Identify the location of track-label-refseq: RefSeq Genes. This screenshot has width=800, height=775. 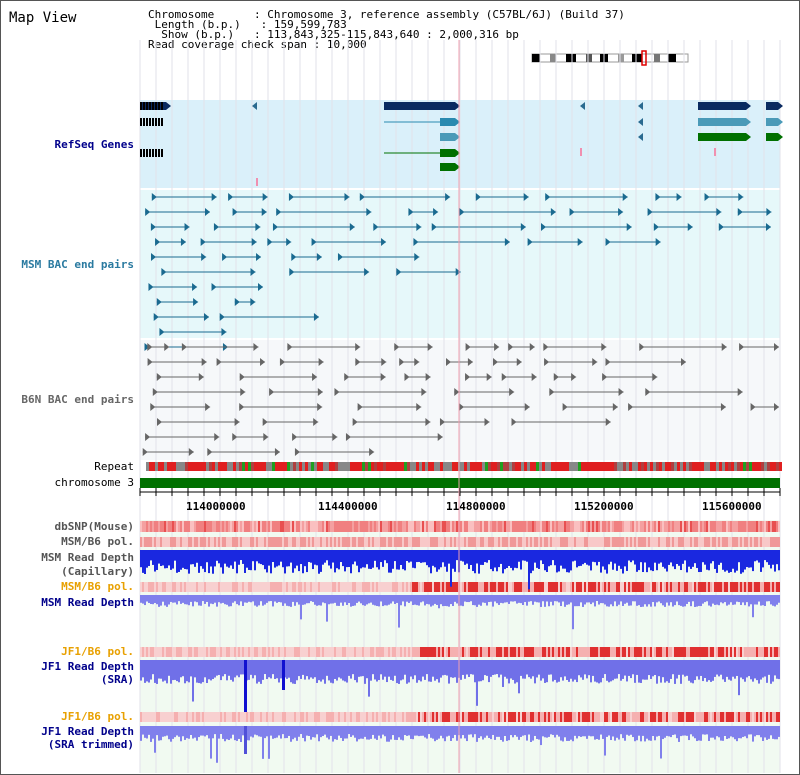
(94, 144).